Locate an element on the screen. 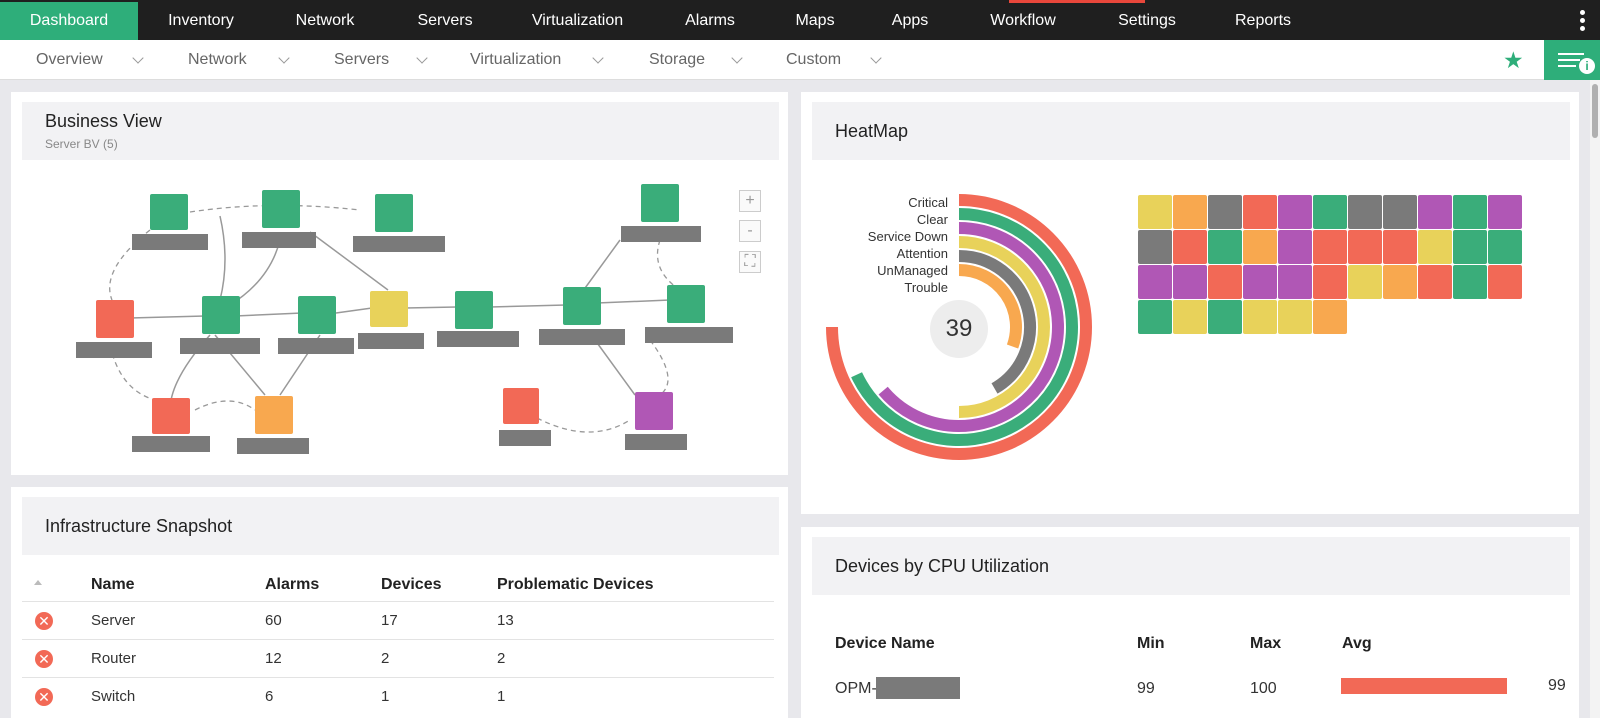 The height and width of the screenshot is (718, 1600). col-alarms: Alarms is located at coordinates (292, 584).